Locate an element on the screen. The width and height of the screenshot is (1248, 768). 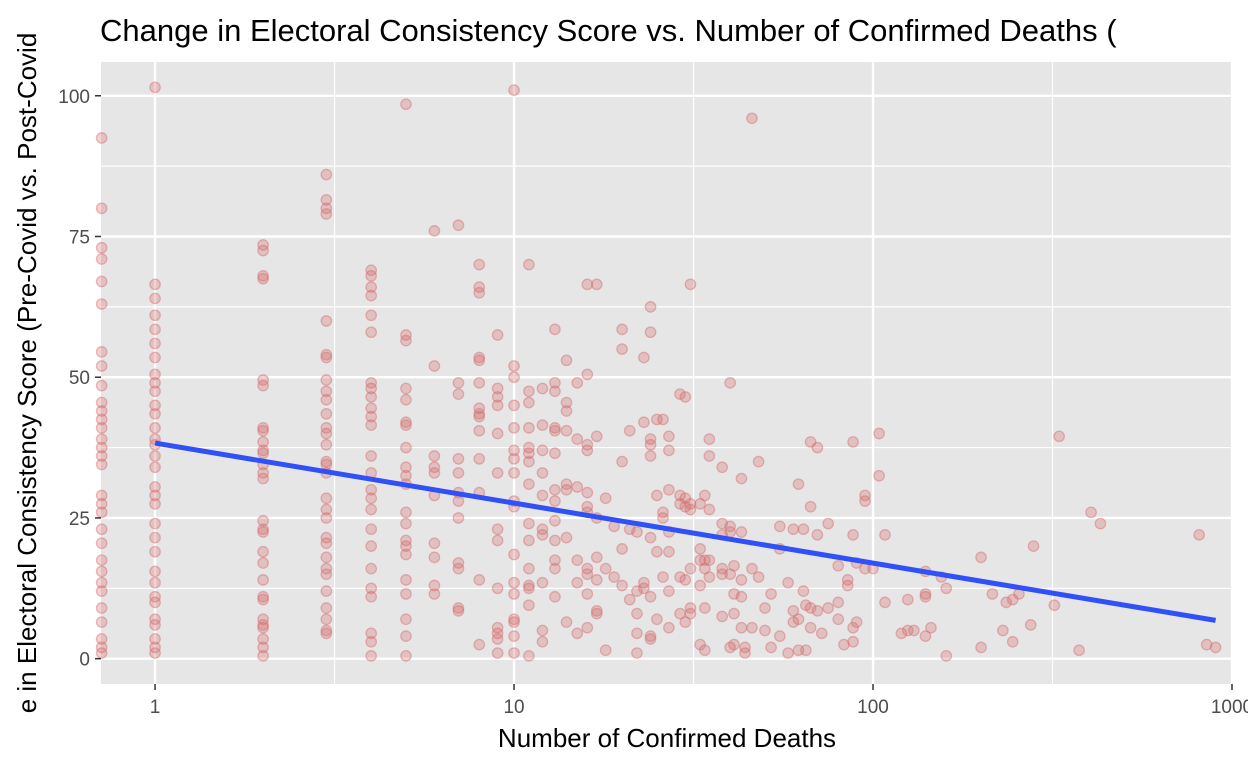
x-tick-label: 100 is located at coordinates (873, 707).